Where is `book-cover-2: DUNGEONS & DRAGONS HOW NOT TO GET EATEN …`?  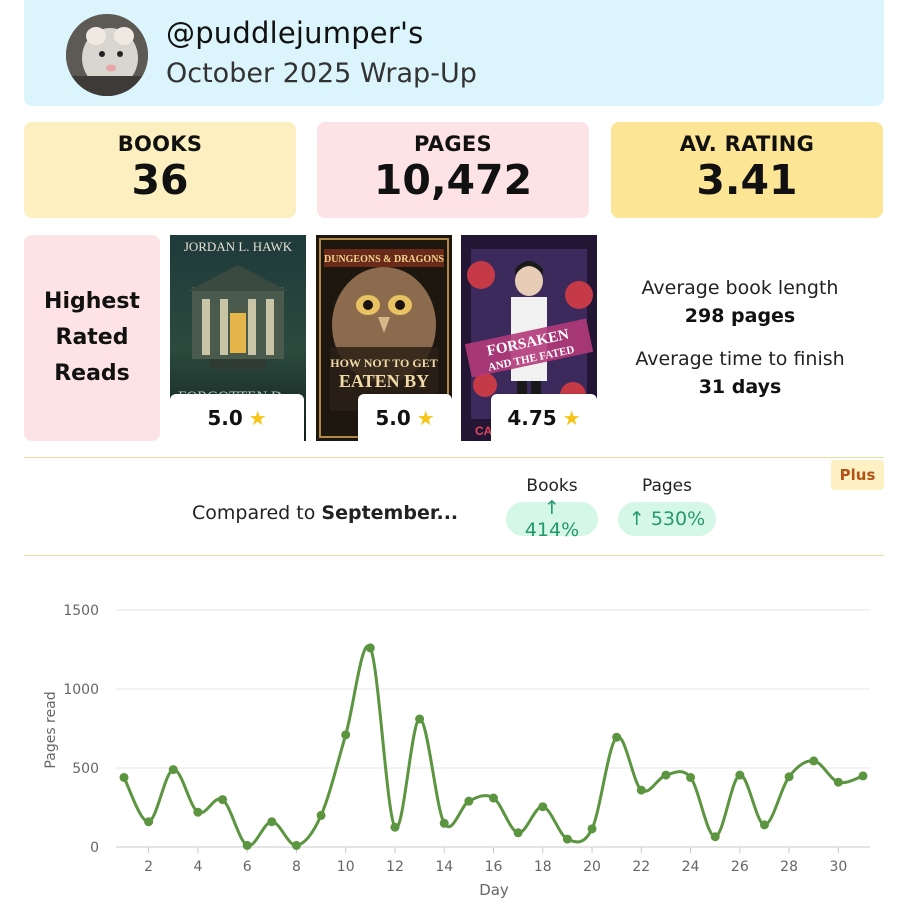 book-cover-2: DUNGEONS & DRAGONS HOW NOT TO GET EATEN … is located at coordinates (384, 338).